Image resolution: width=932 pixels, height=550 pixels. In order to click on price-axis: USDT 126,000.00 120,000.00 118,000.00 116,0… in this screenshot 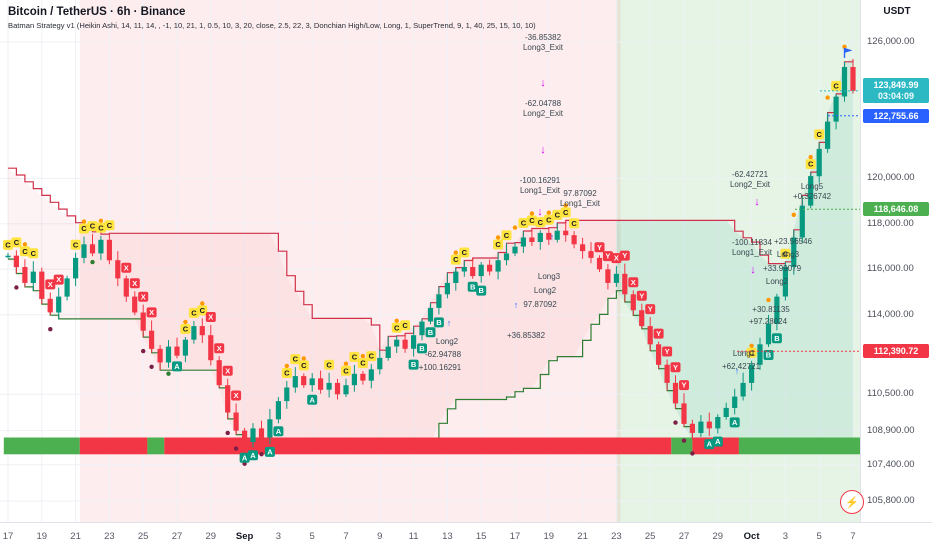, I will do `click(896, 261)`.